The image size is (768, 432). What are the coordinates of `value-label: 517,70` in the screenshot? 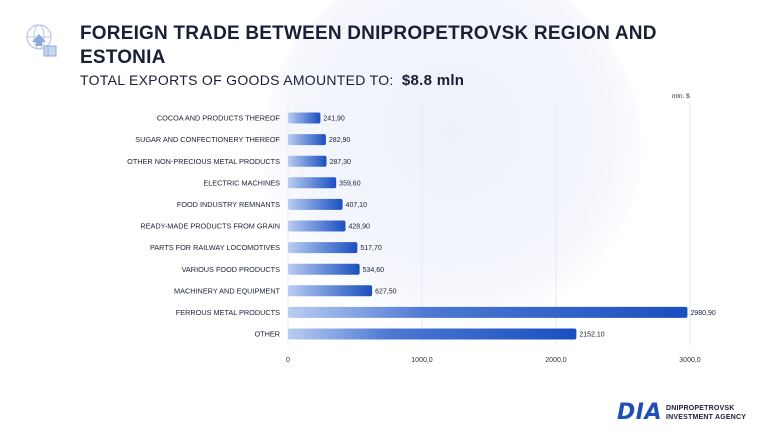 It's located at (371, 248).